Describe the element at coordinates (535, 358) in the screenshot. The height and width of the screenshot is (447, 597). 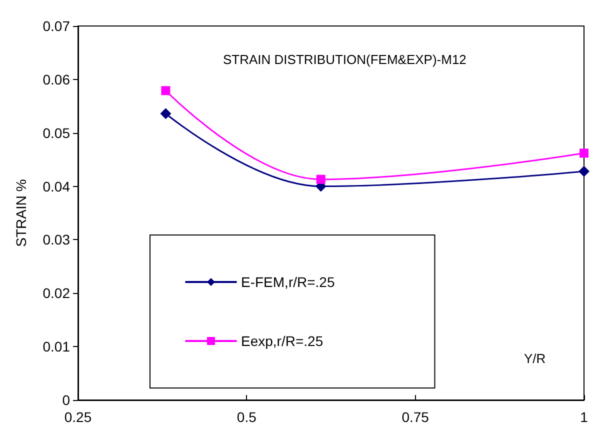
I see `x-axis-title: Y/R` at that location.